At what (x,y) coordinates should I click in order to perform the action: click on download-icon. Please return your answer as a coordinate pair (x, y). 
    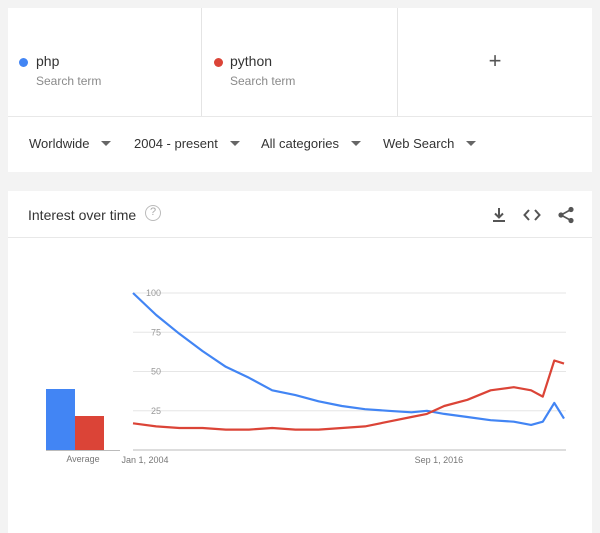
    Looking at the image, I should click on (499, 215).